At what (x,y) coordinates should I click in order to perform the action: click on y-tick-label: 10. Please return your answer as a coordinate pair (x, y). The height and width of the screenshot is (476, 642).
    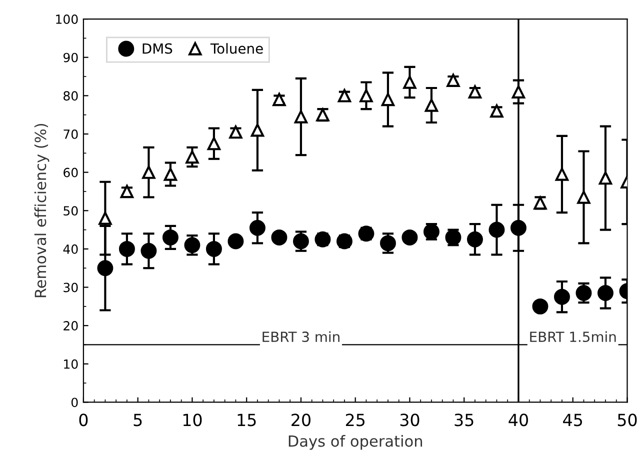
    Looking at the image, I should click on (71, 364).